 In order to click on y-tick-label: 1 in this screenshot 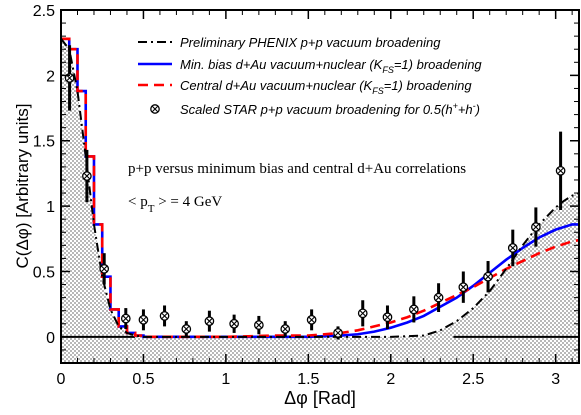, I will do `click(50, 207)`.